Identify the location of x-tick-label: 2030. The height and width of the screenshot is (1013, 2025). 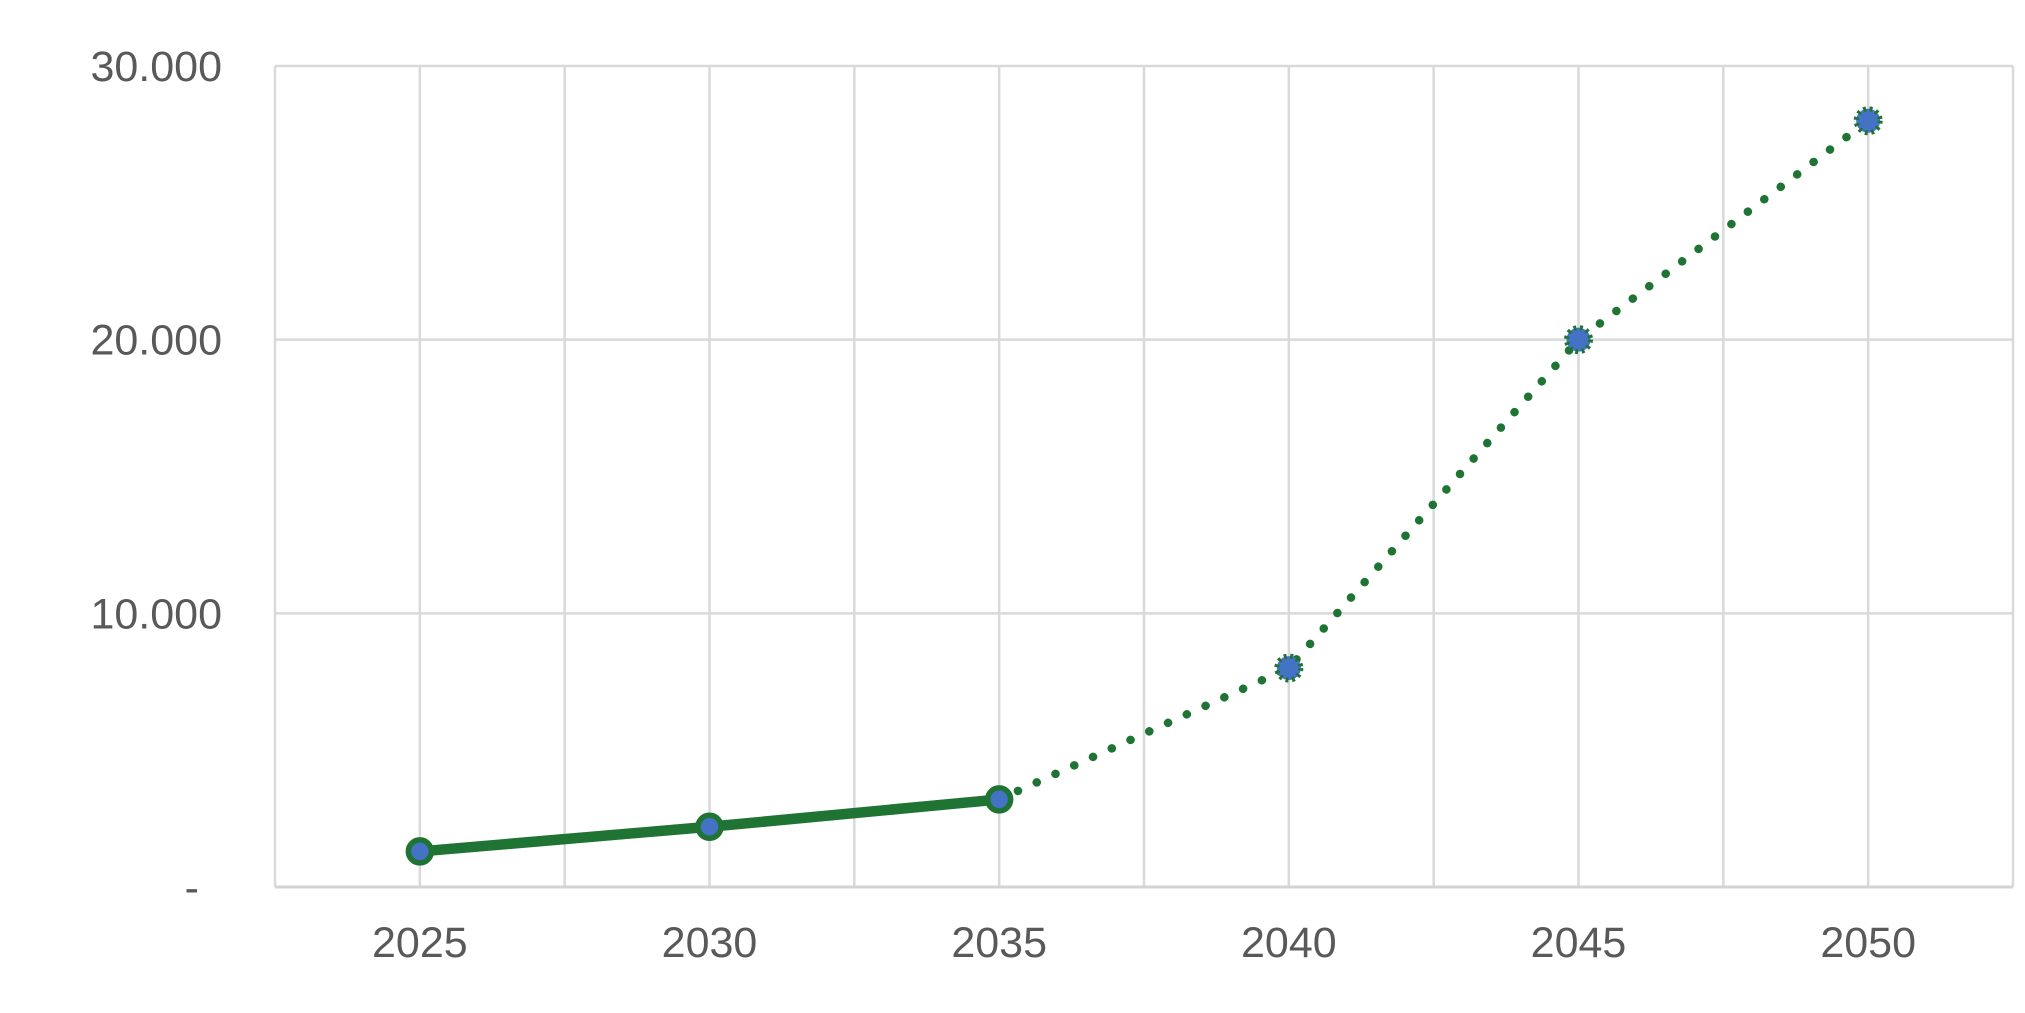
(710, 943).